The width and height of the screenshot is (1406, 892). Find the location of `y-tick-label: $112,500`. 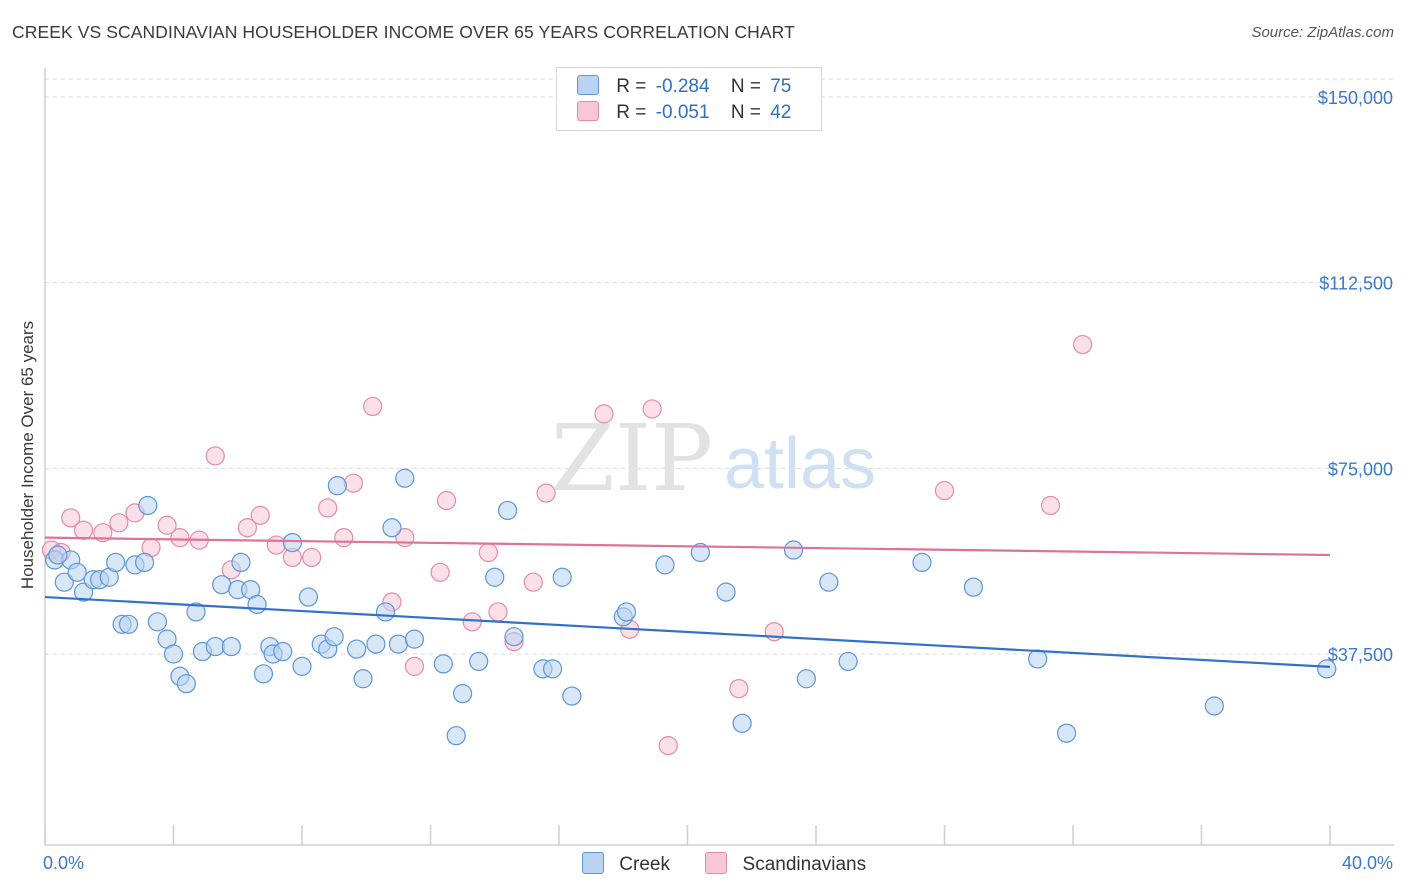

y-tick-label: $112,500 is located at coordinates (1356, 284).